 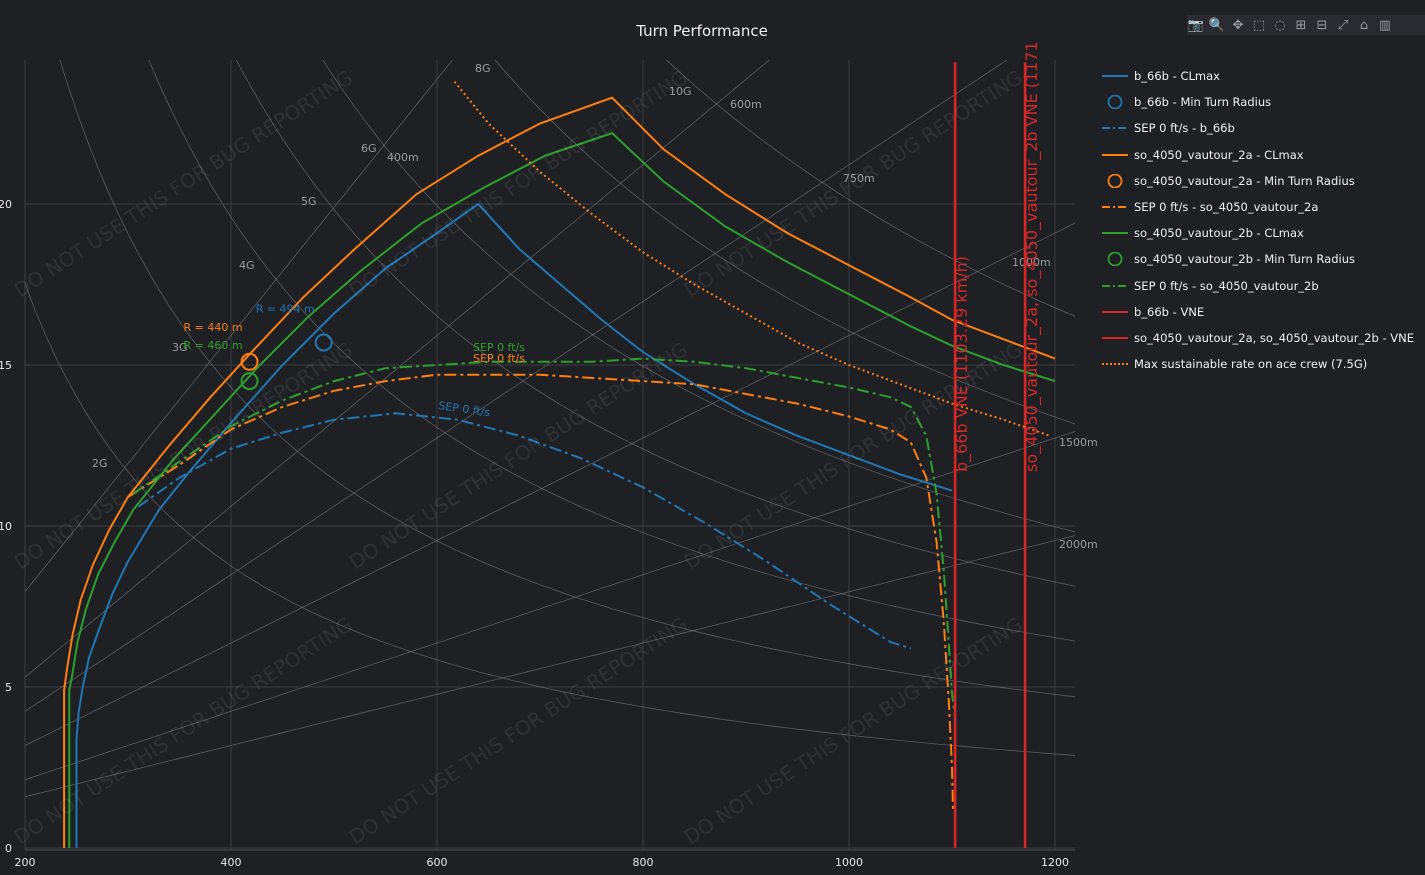 What do you see at coordinates (309, 201) in the screenshot?
I see `g-line-label: 5G` at bounding box center [309, 201].